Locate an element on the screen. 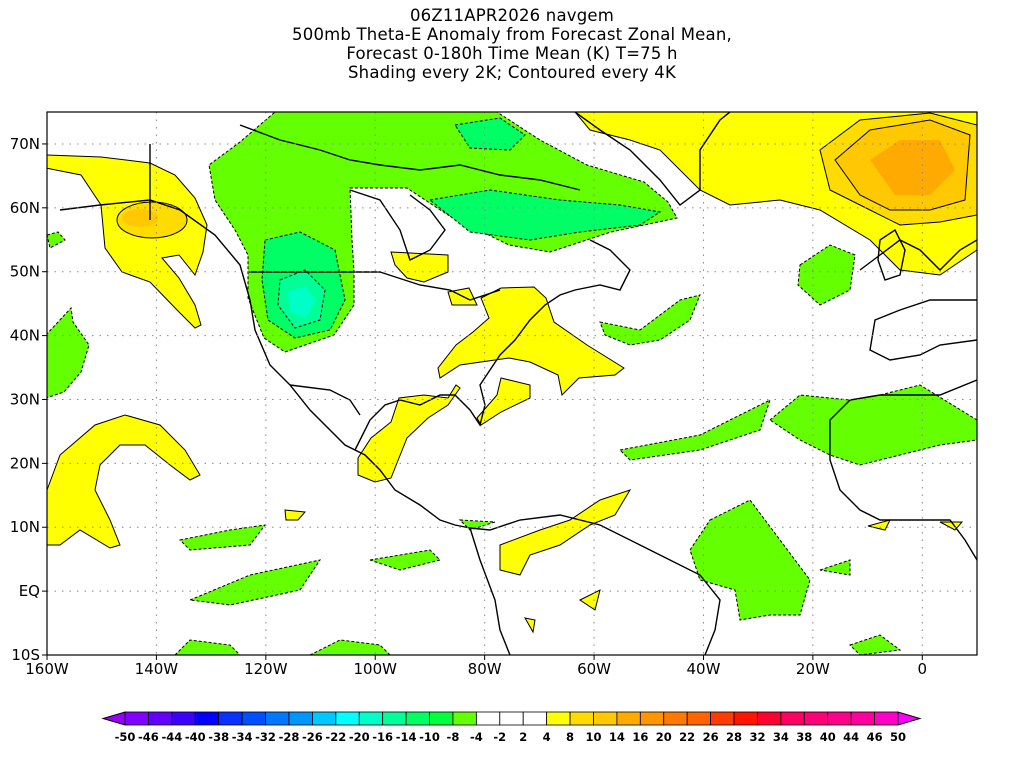 The height and width of the screenshot is (768, 1024). y-tick-label: 20N is located at coordinates (25, 463).